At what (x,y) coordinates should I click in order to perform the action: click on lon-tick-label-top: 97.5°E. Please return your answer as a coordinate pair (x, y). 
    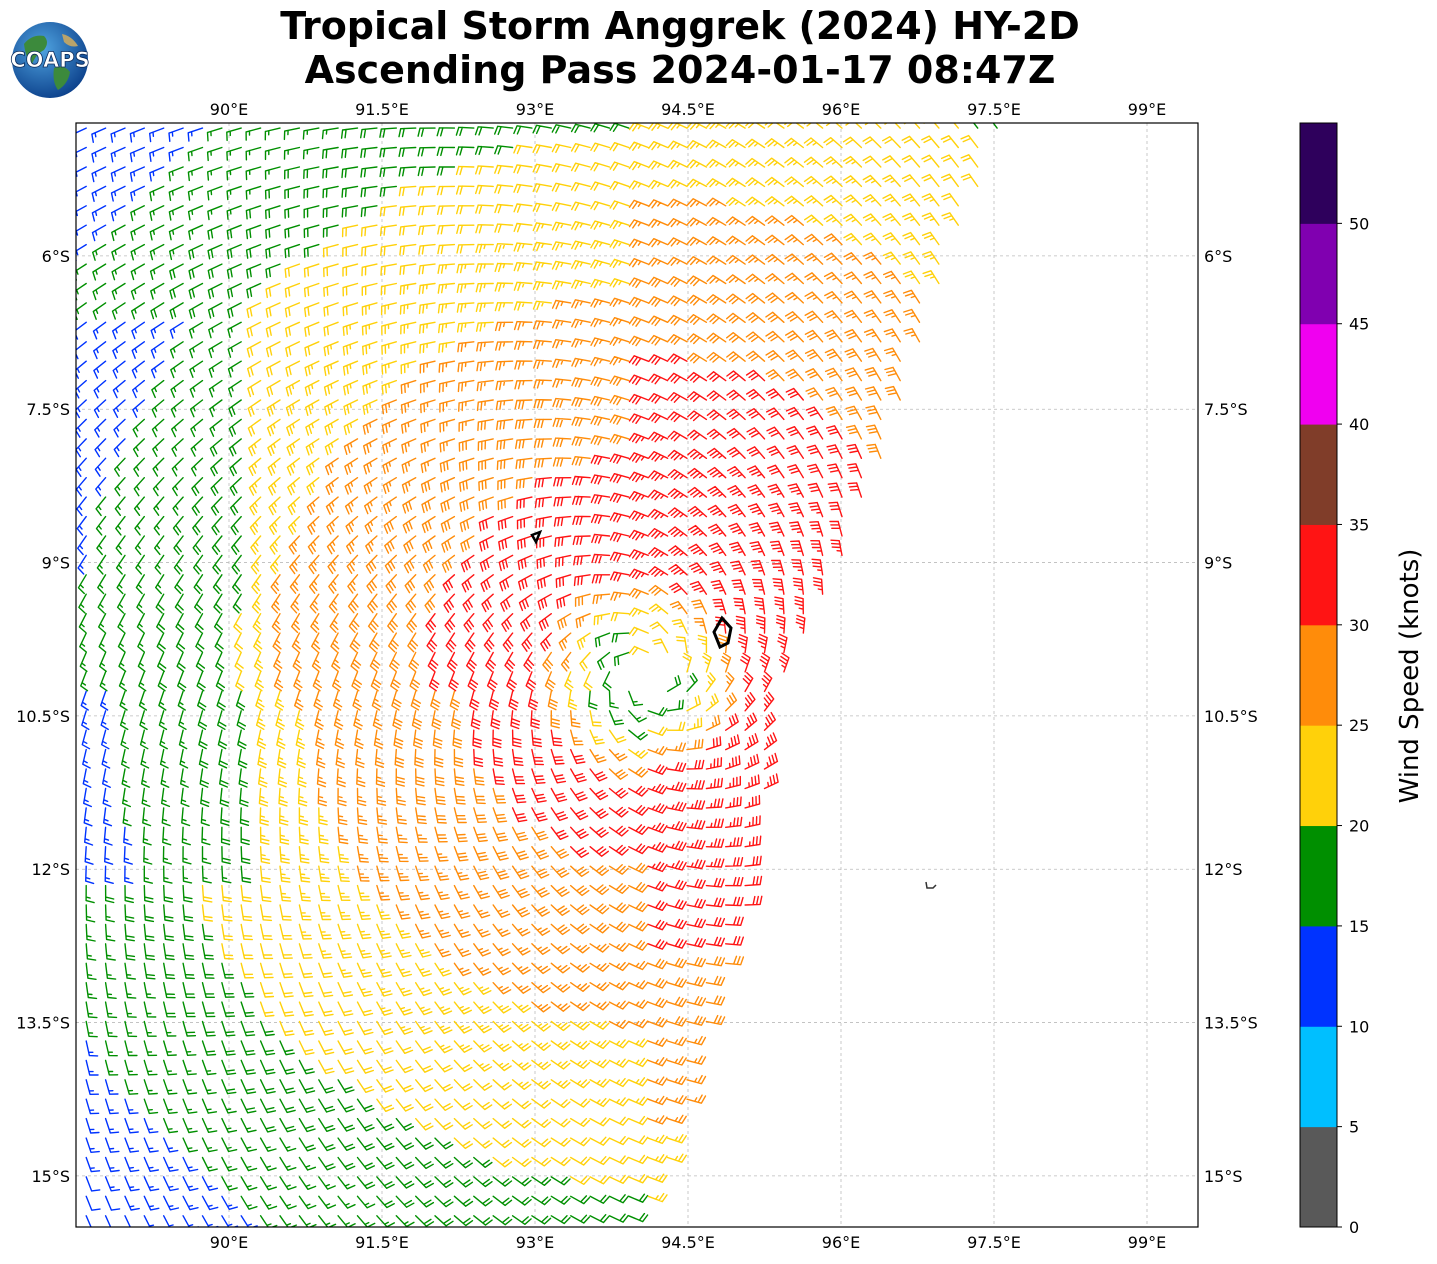
    Looking at the image, I should click on (994, 109).